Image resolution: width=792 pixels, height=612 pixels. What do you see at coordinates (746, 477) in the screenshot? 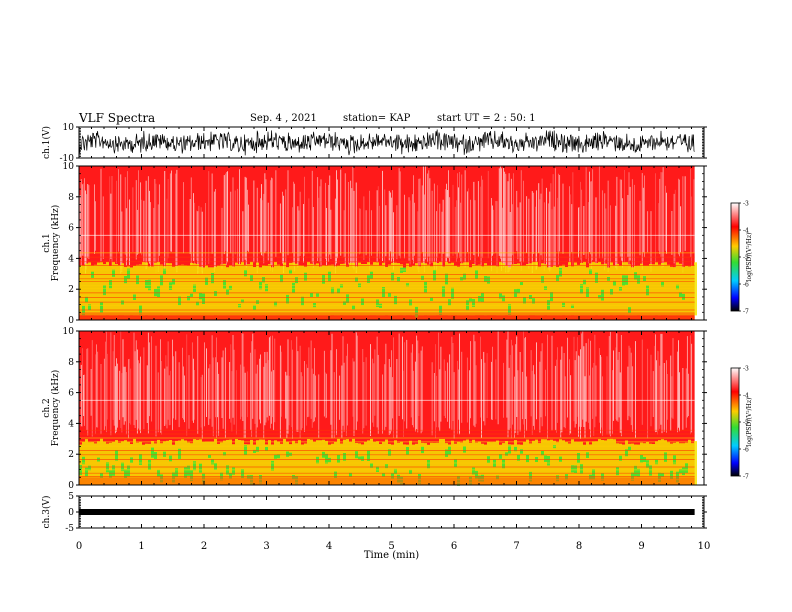
I see `colorbar-tick-label: -7` at bounding box center [746, 477].